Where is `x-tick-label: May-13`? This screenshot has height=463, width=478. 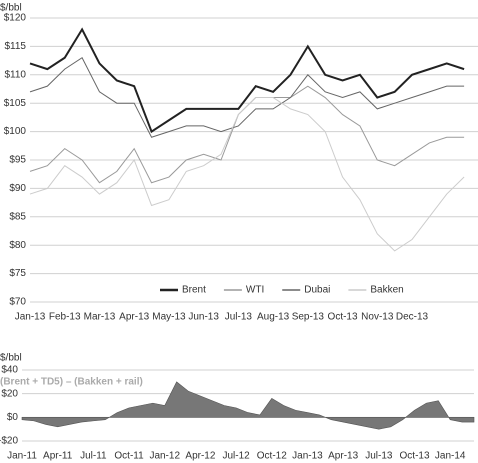
x-tick-label: May-13 is located at coordinates (169, 317).